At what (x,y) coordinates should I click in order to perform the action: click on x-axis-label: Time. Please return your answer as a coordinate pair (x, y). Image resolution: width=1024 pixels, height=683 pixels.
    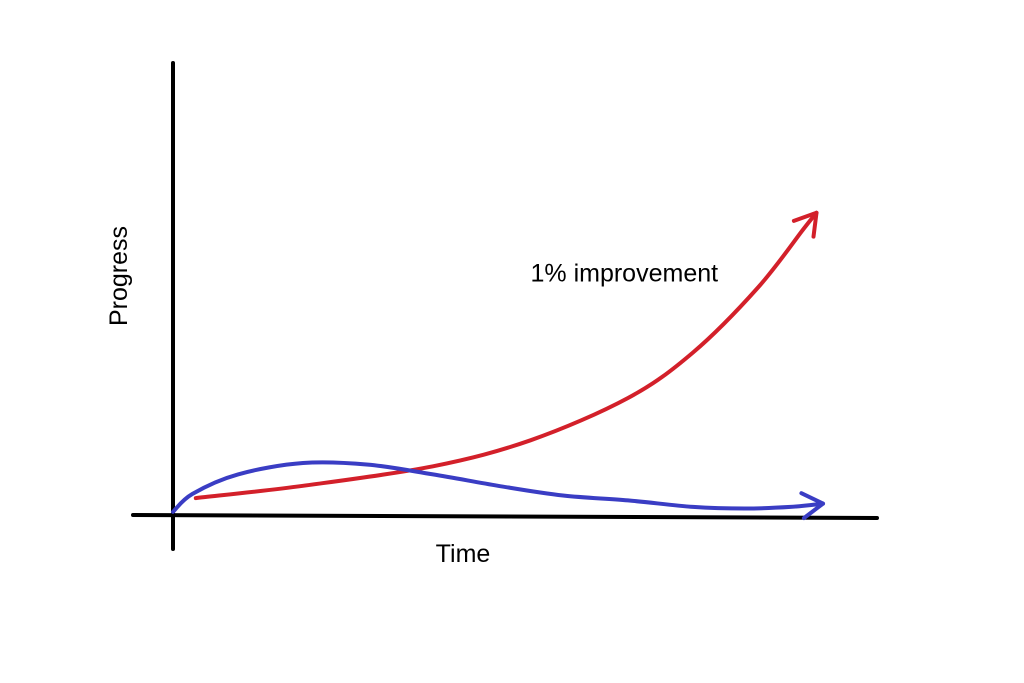
    Looking at the image, I should click on (463, 554).